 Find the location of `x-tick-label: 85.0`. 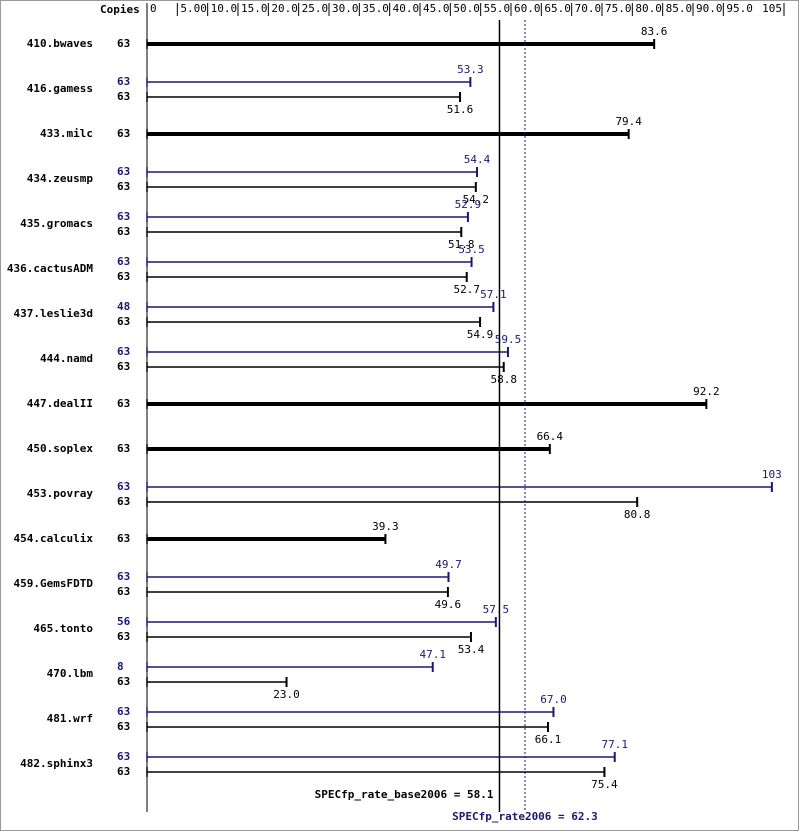

x-tick-label: 85.0 is located at coordinates (679, 8).